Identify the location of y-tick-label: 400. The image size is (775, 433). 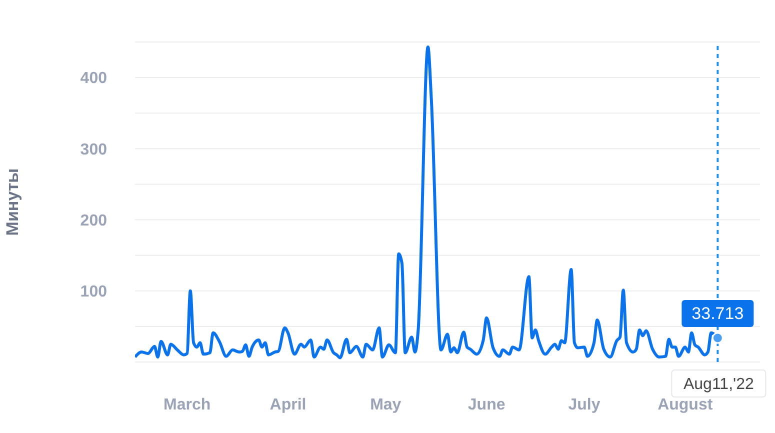
(94, 79).